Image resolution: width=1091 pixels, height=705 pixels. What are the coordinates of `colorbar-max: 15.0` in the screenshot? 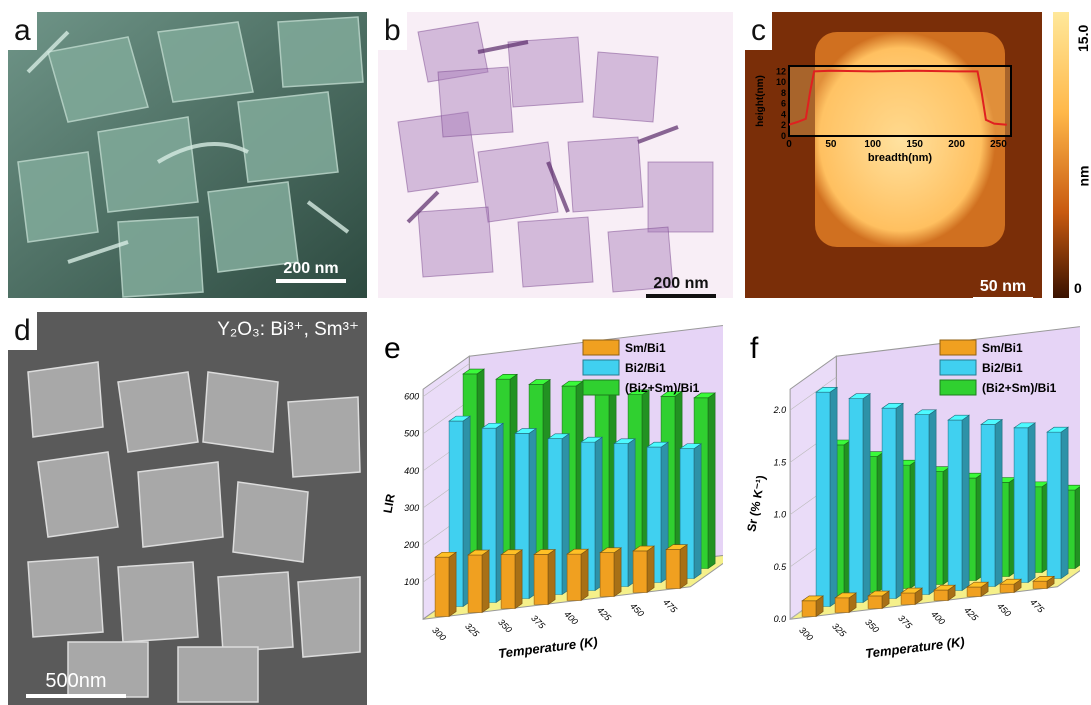 It's located at (1083, 38).